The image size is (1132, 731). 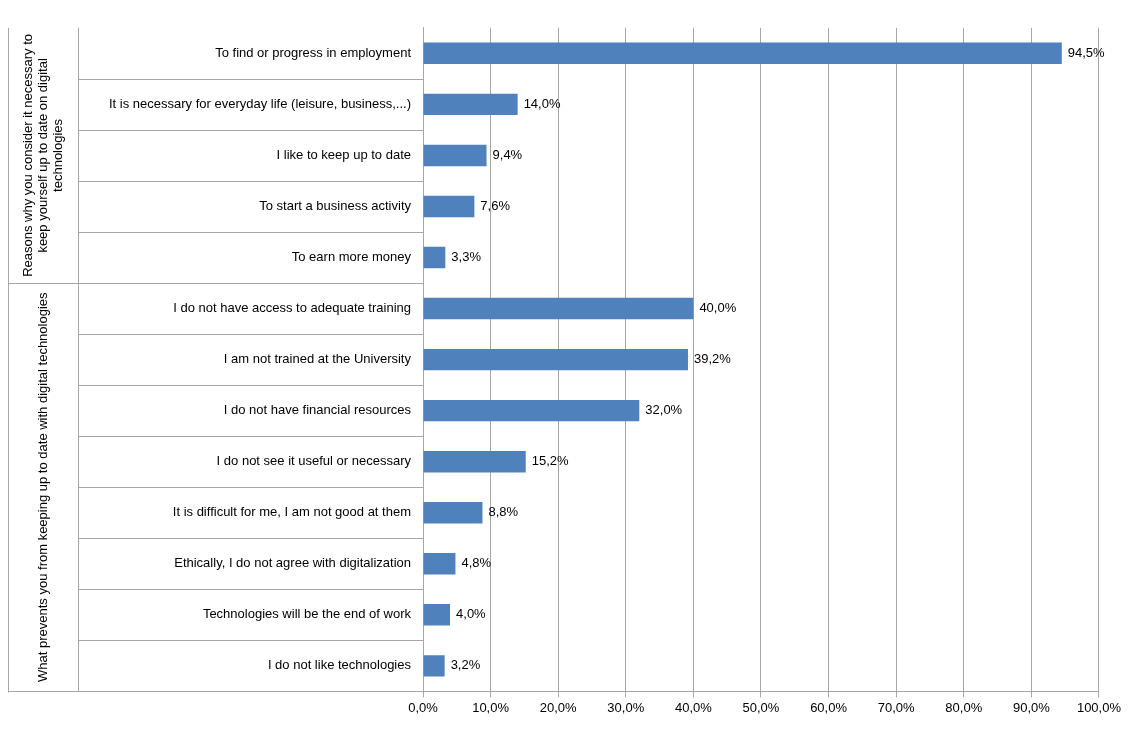 I want to click on x-tick-label: 30,0%, so click(x=626, y=707).